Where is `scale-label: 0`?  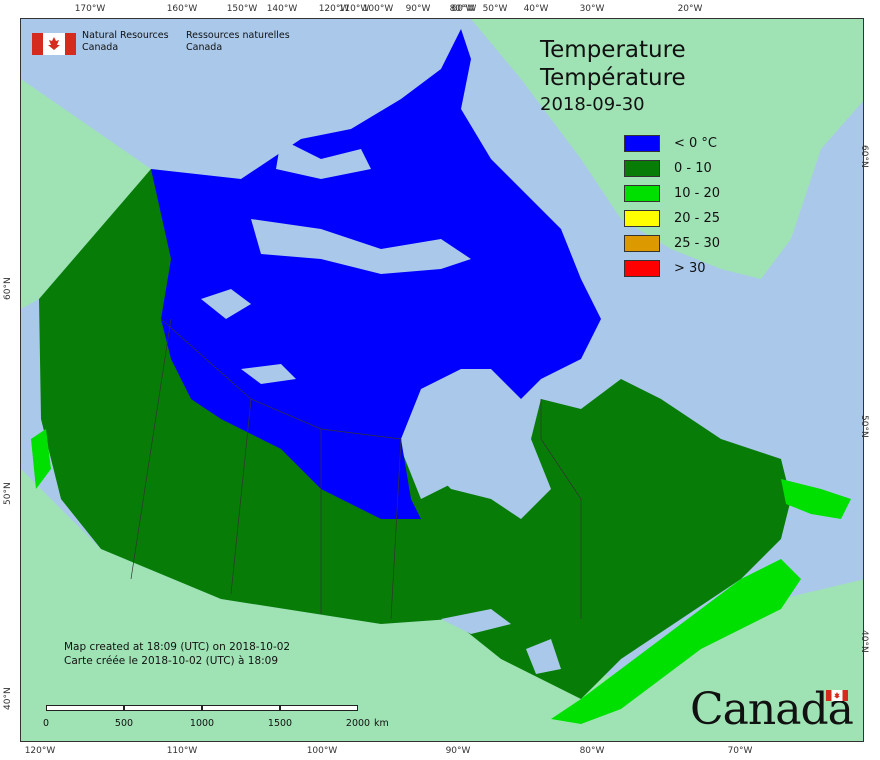
scale-label: 0 is located at coordinates (46, 723).